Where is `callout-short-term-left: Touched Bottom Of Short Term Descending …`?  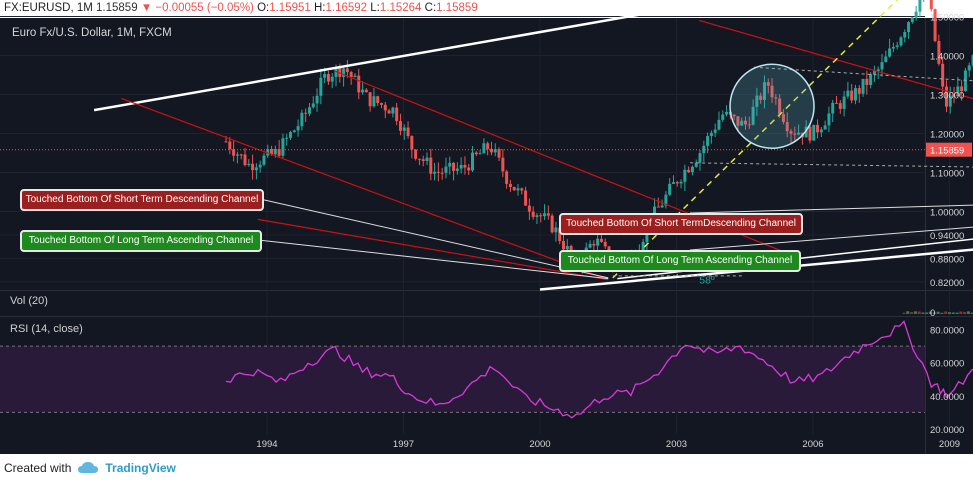 callout-short-term-left: Touched Bottom Of Short Term Descending … is located at coordinates (142, 200).